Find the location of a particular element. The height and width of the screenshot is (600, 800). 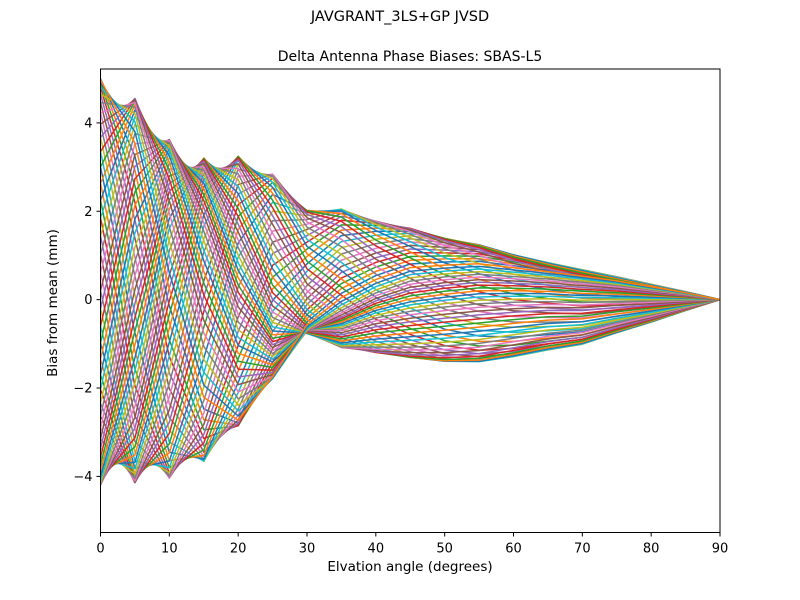

chart-subtitle: Delta Antenna Phase Biases: SBAS-L5 is located at coordinates (410, 57).